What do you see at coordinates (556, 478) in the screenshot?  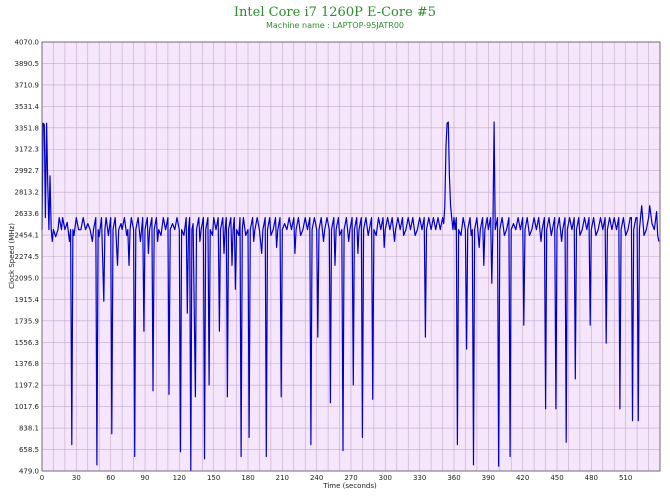 I see `x-tick-label: 450` at bounding box center [556, 478].